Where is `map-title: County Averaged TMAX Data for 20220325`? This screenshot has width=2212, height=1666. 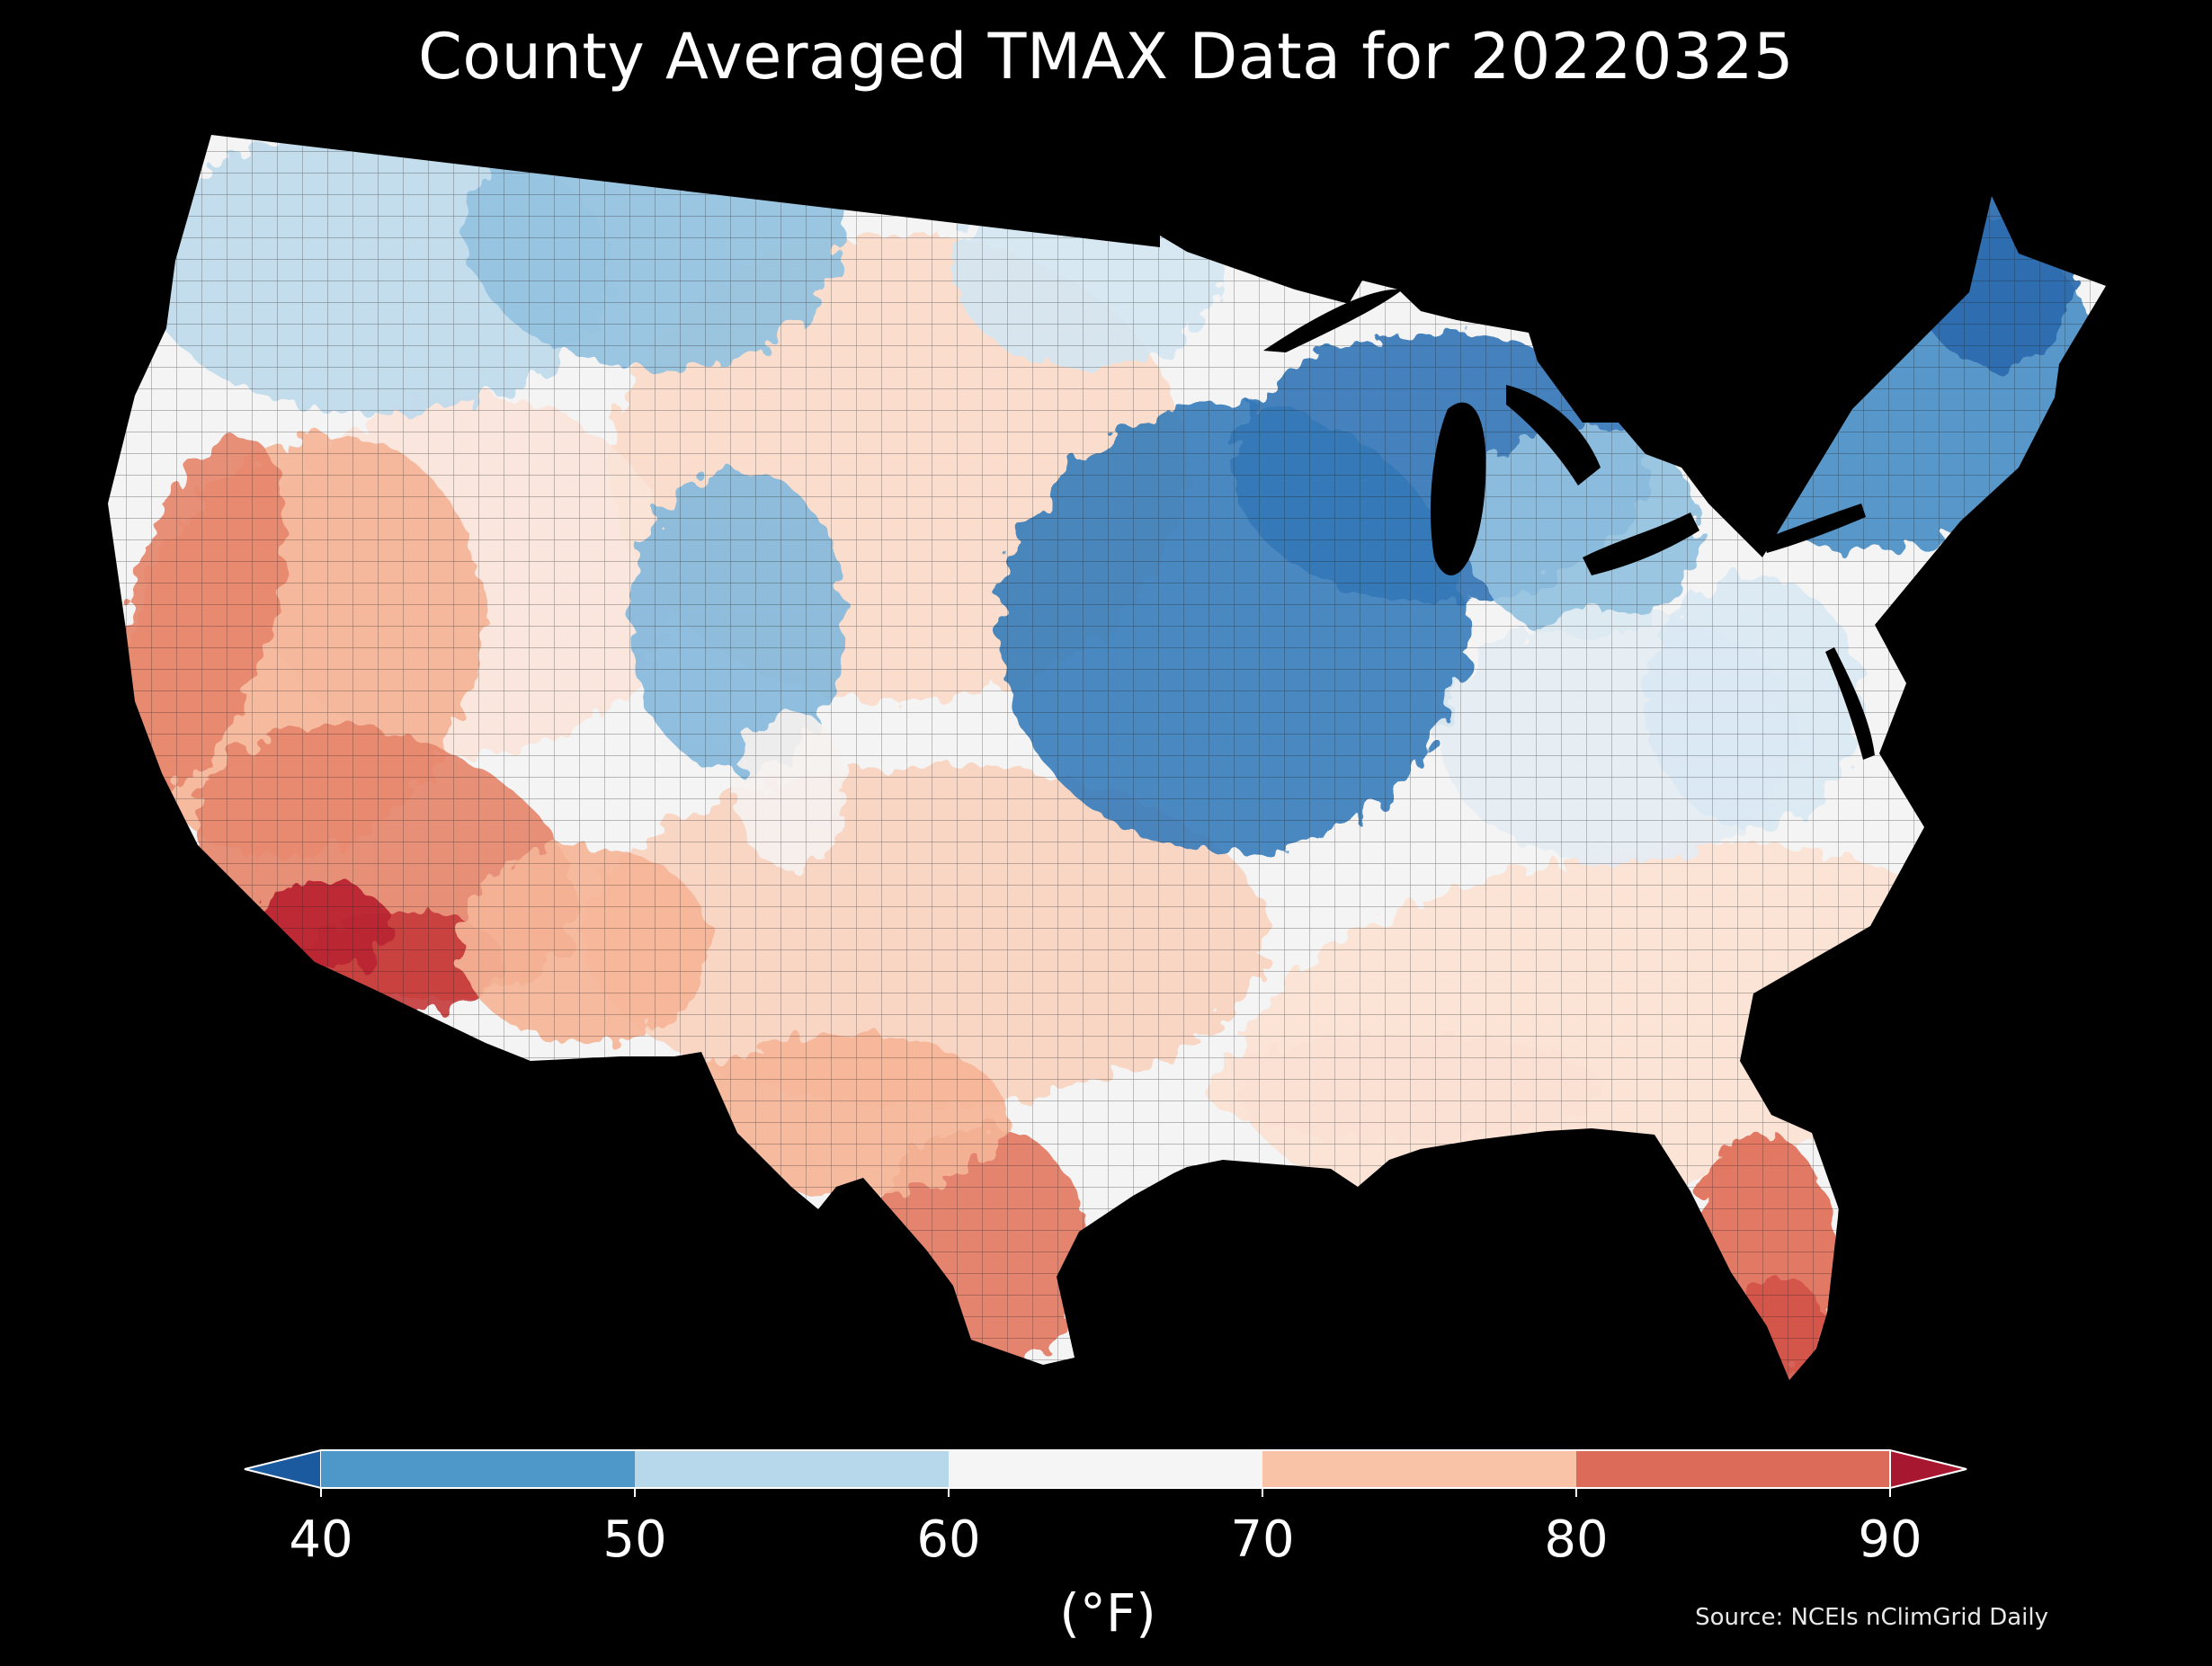 map-title: County Averaged TMAX Data for 20220325 is located at coordinates (1106, 57).